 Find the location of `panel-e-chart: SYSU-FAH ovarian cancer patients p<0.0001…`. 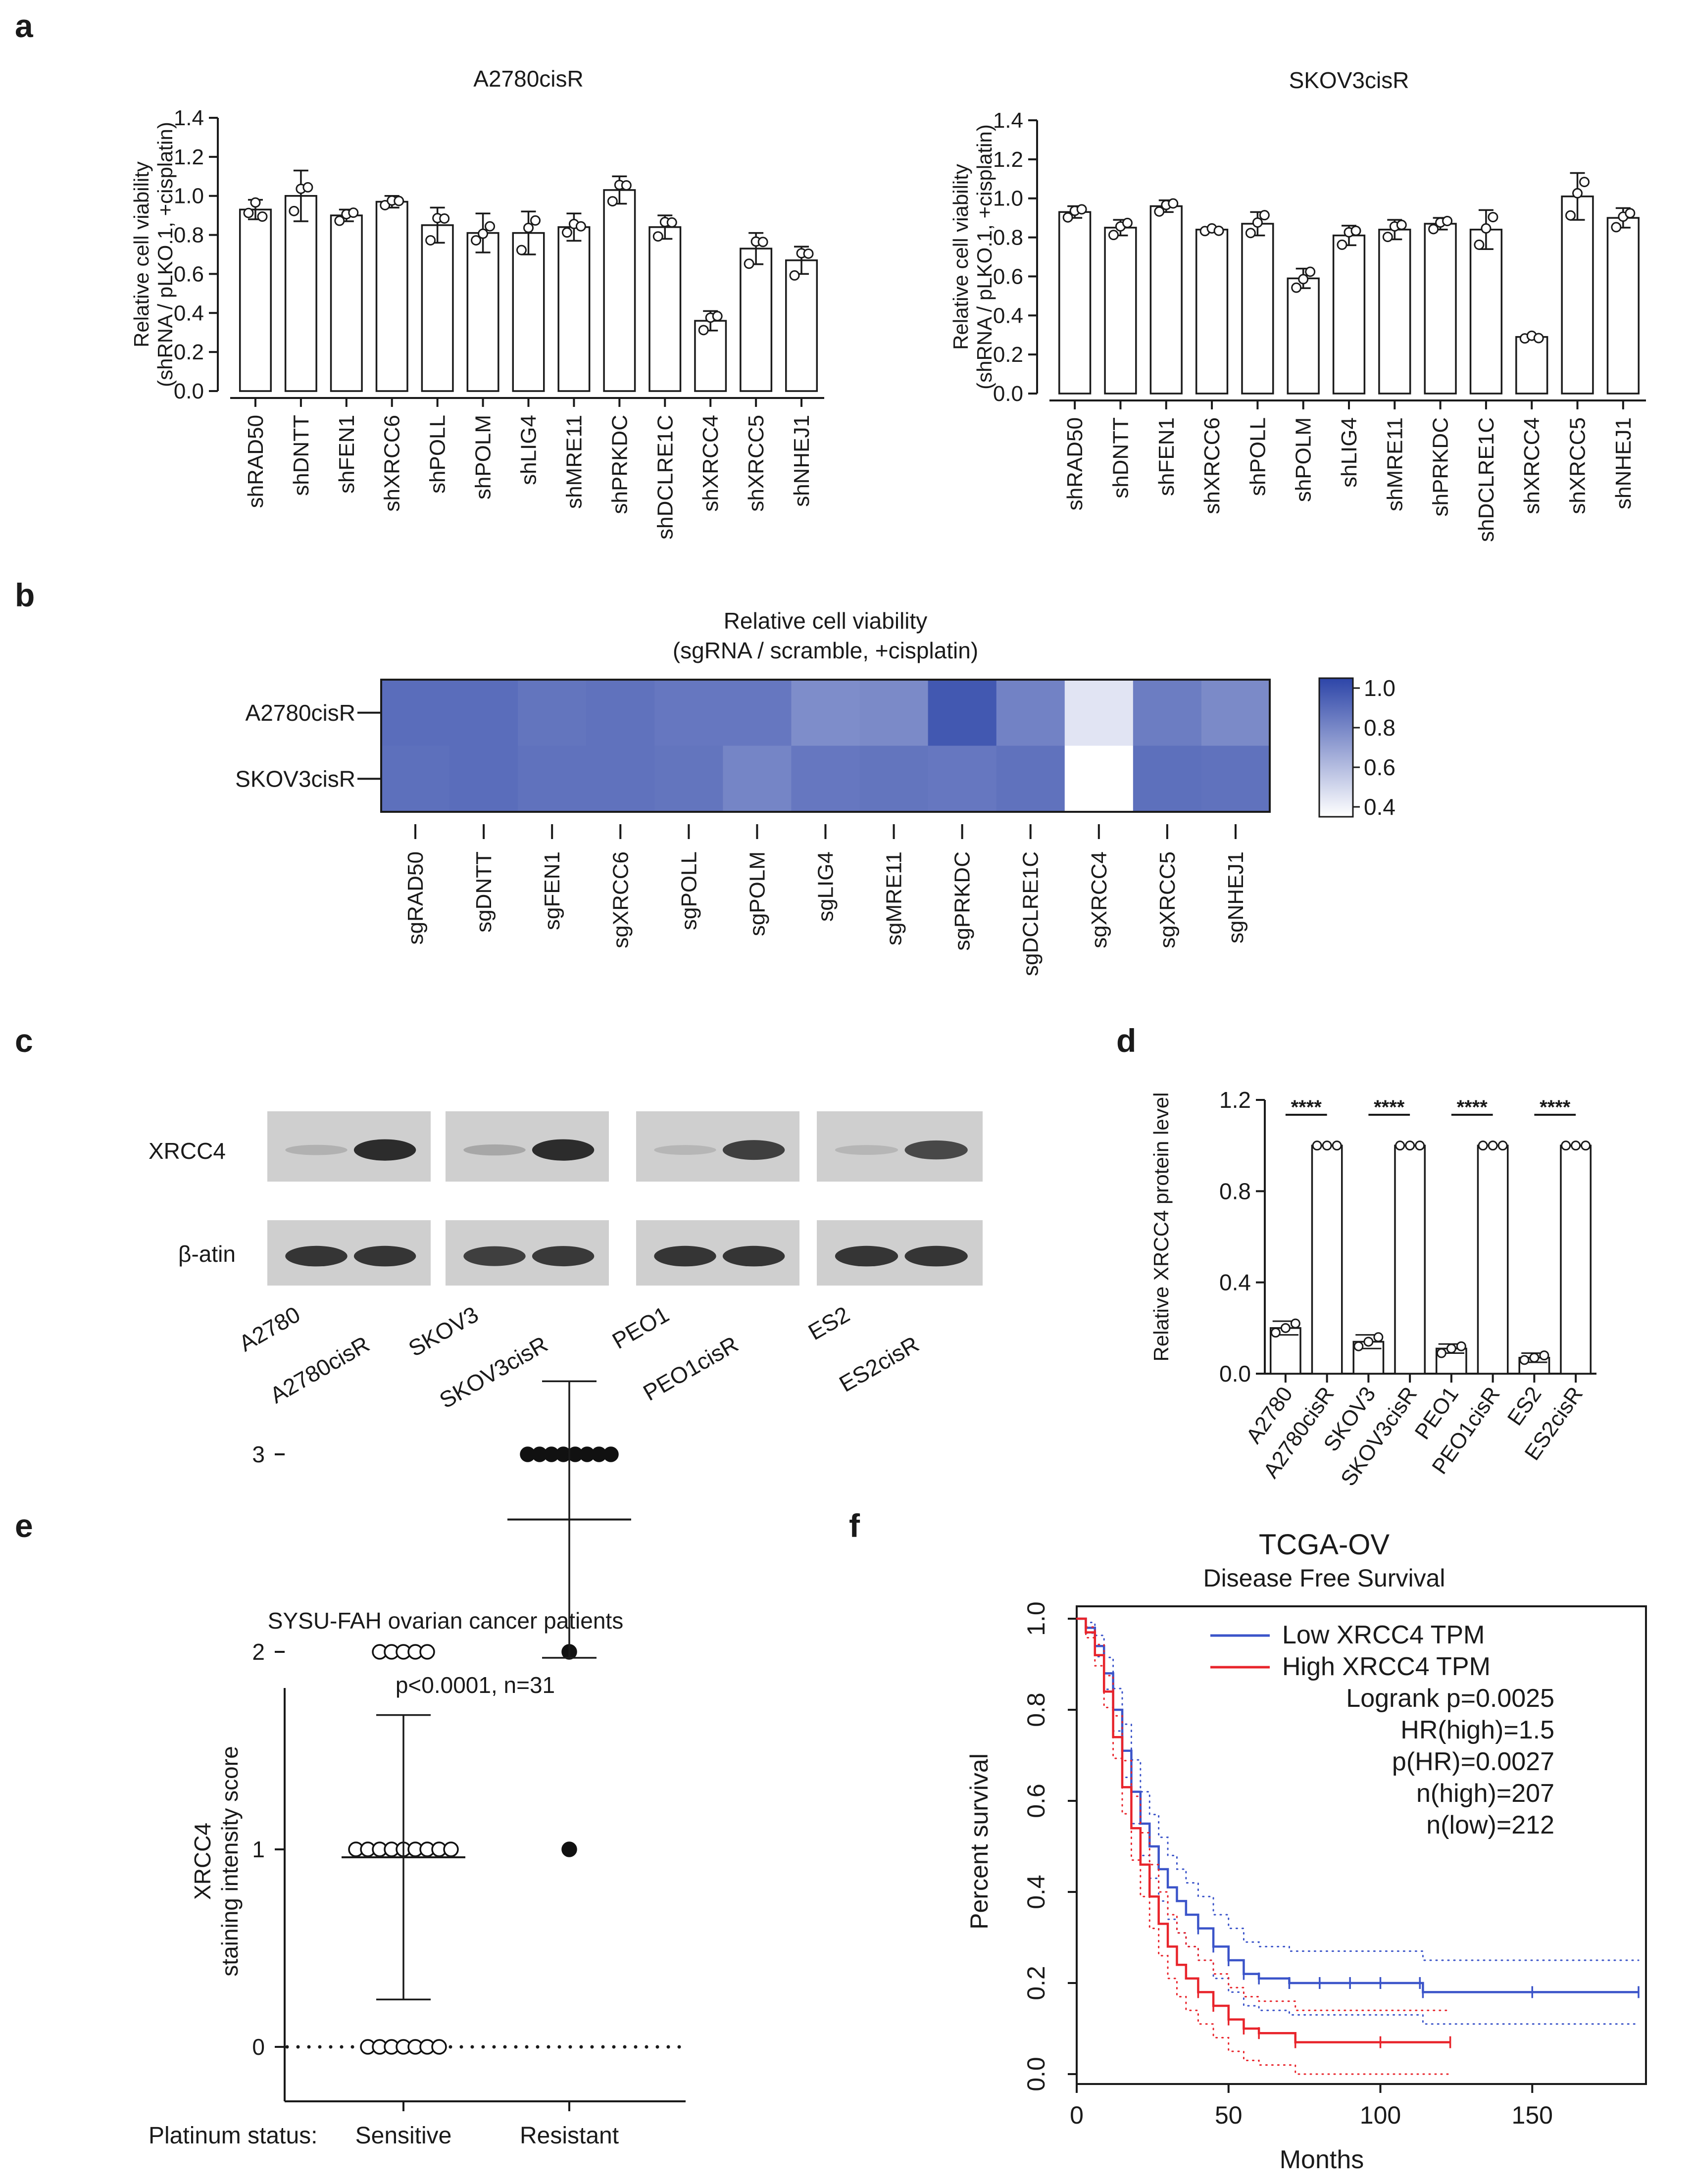

panel-e-chart: SYSU-FAH ovarian cancer patients p<0.0001… is located at coordinates (417, 1764).